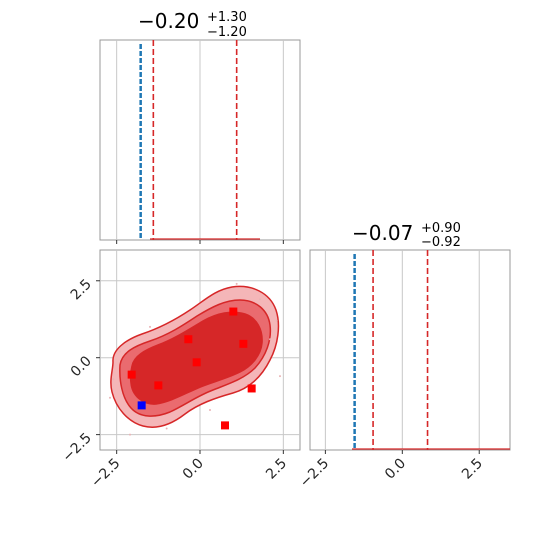  What do you see at coordinates (441, 228) in the screenshot?
I see `histogram-y-title-plus: +0.90` at bounding box center [441, 228].